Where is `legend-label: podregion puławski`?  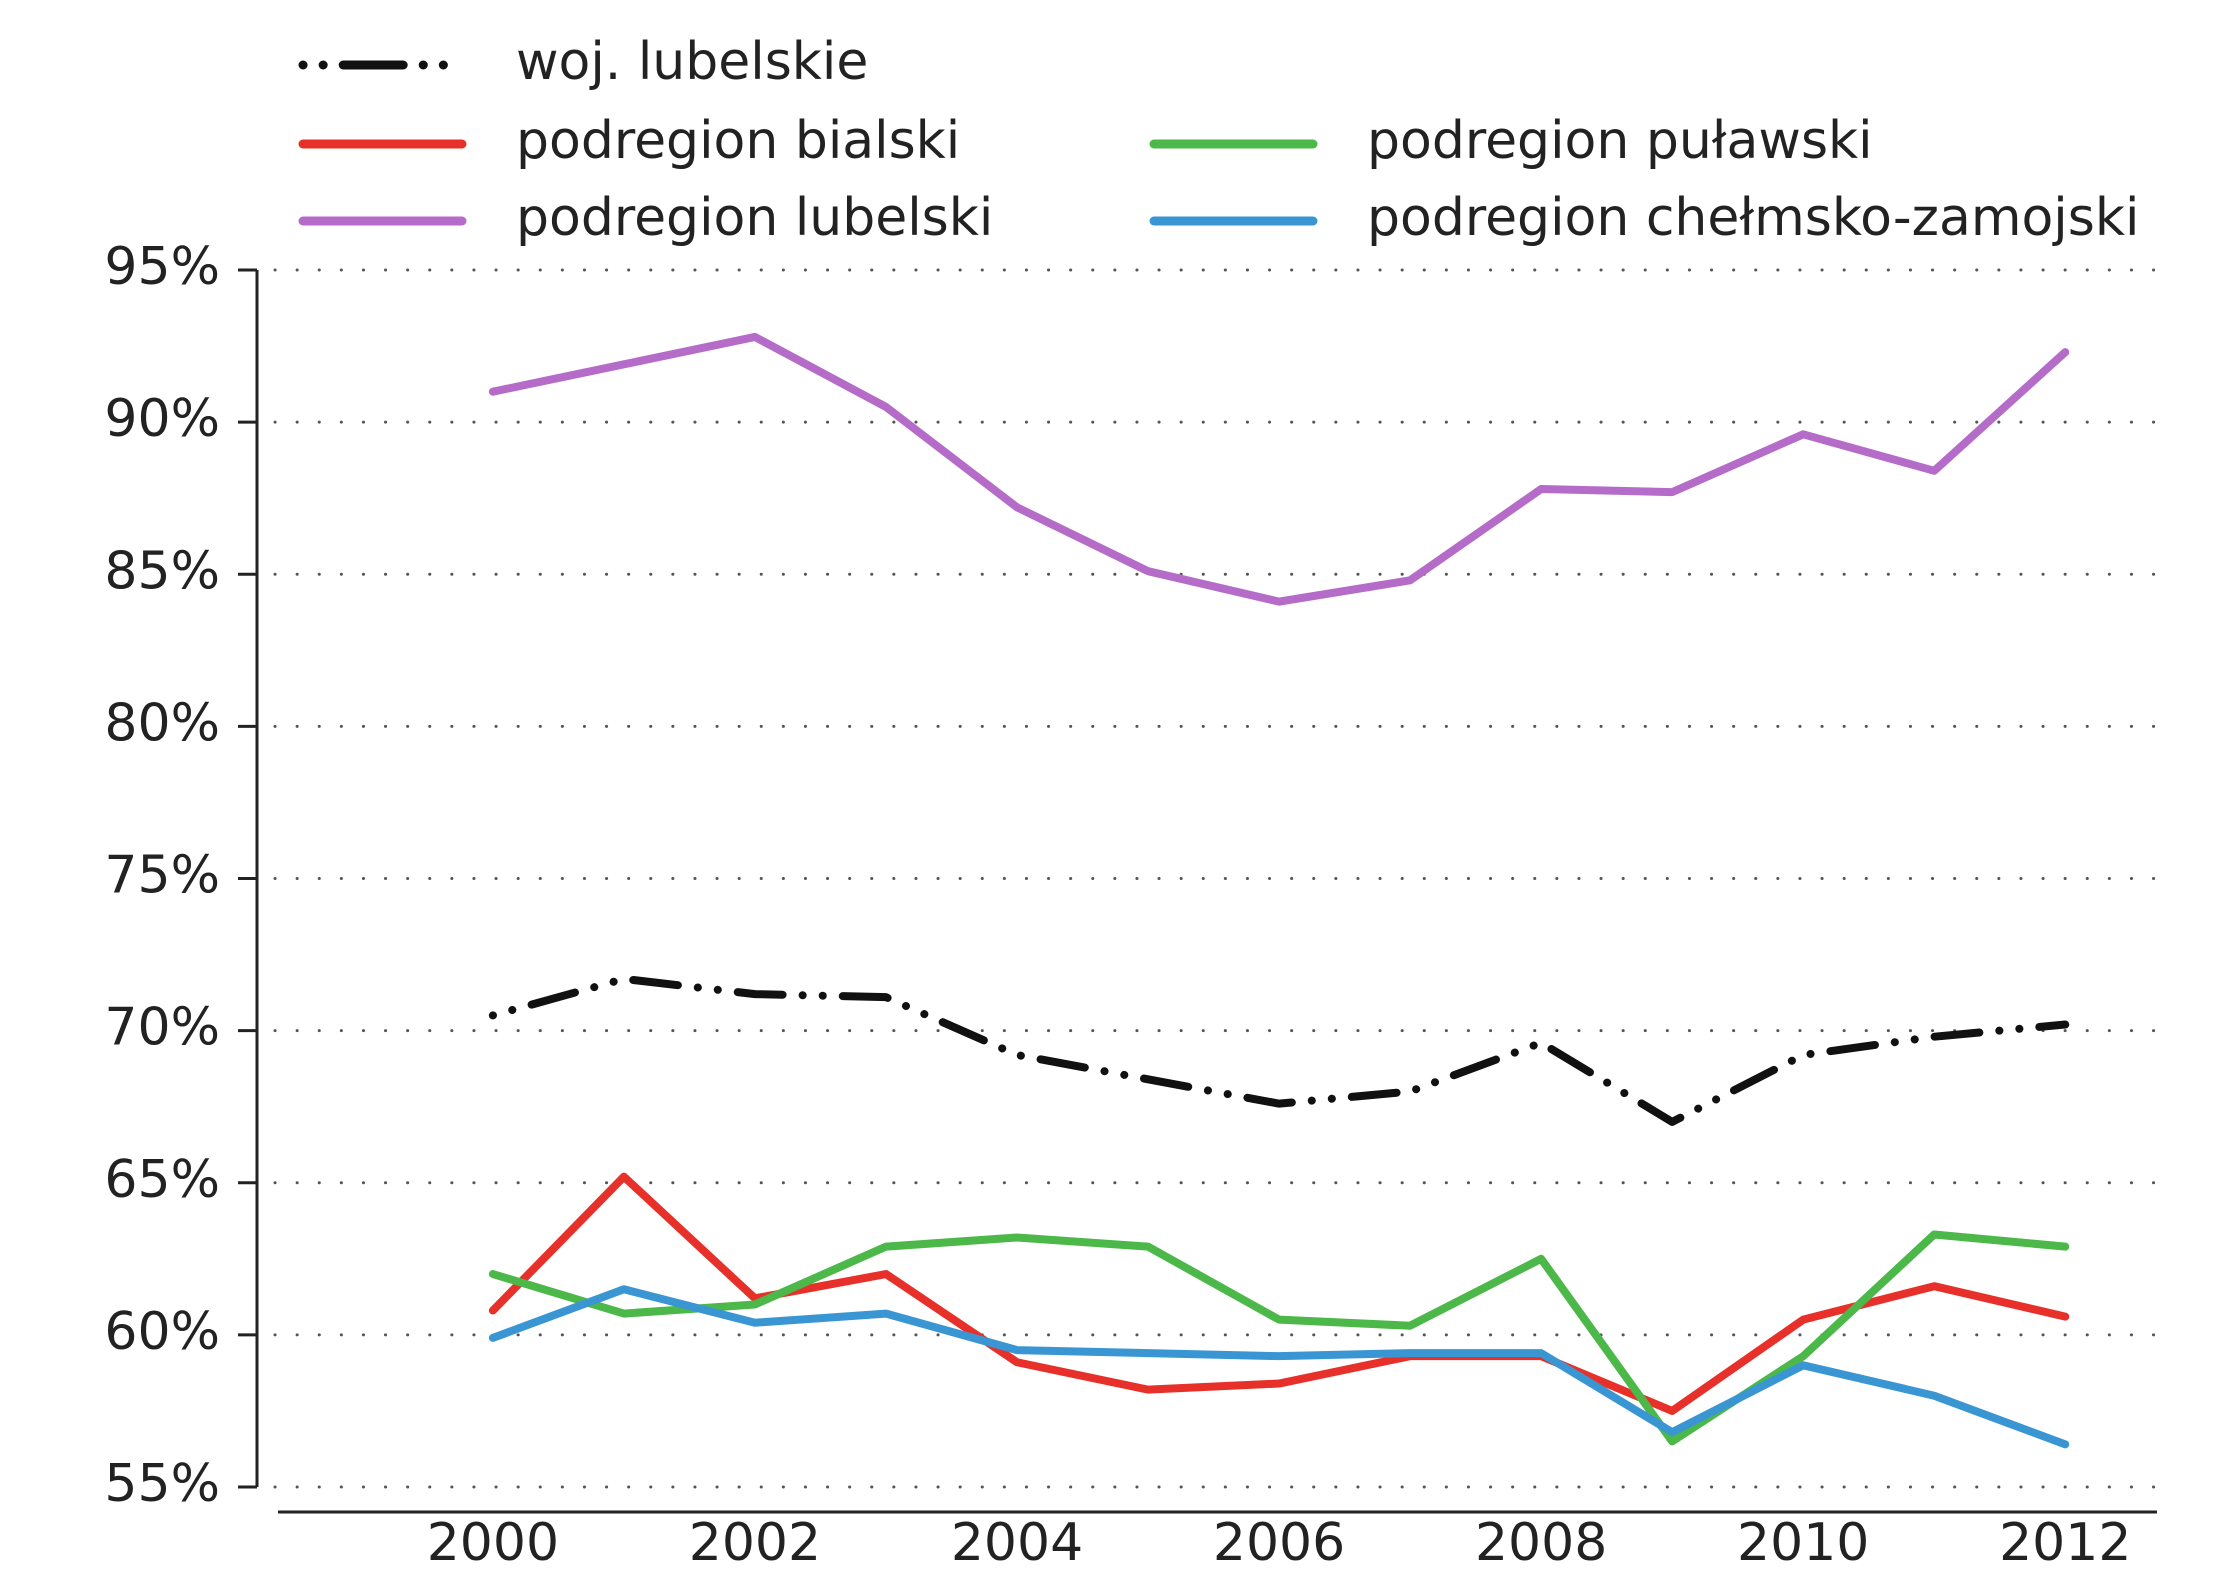
legend-label: podregion puławski is located at coordinates (1620, 141).